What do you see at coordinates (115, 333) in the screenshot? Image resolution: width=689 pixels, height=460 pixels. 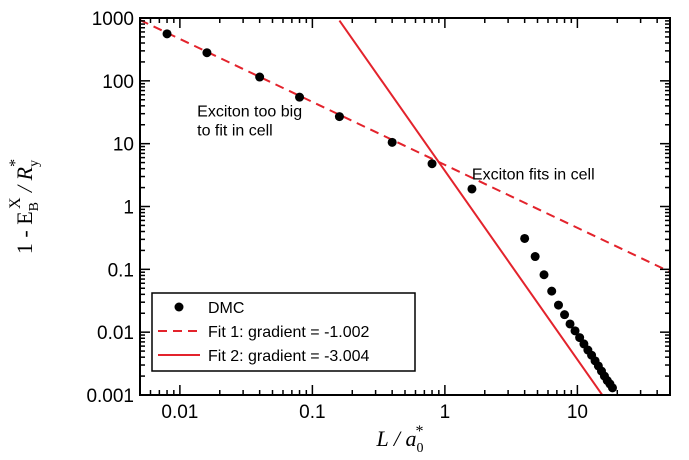 I see `y-tick-label: 0.01` at bounding box center [115, 333].